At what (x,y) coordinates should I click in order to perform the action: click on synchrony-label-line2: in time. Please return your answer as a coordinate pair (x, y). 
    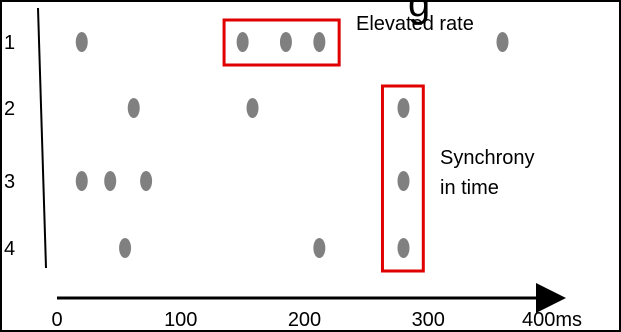
    Looking at the image, I should click on (469, 188).